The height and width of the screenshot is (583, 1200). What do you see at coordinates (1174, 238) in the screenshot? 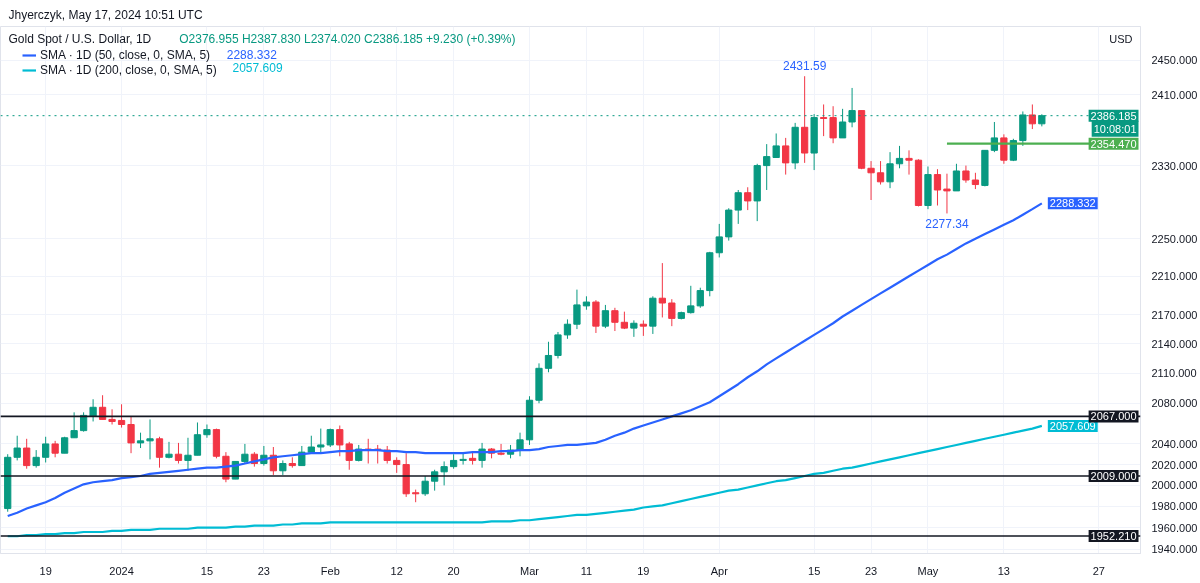
I see `y-tick-label: 2250.000` at bounding box center [1174, 238].